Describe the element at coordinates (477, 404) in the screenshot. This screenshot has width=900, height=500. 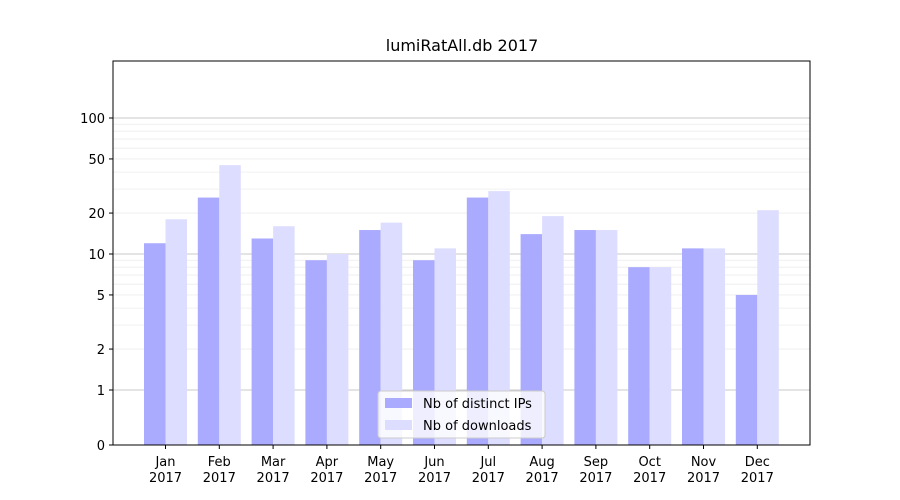
I see `legend-label-distinct-ips: Nb of distinct IPs` at that location.